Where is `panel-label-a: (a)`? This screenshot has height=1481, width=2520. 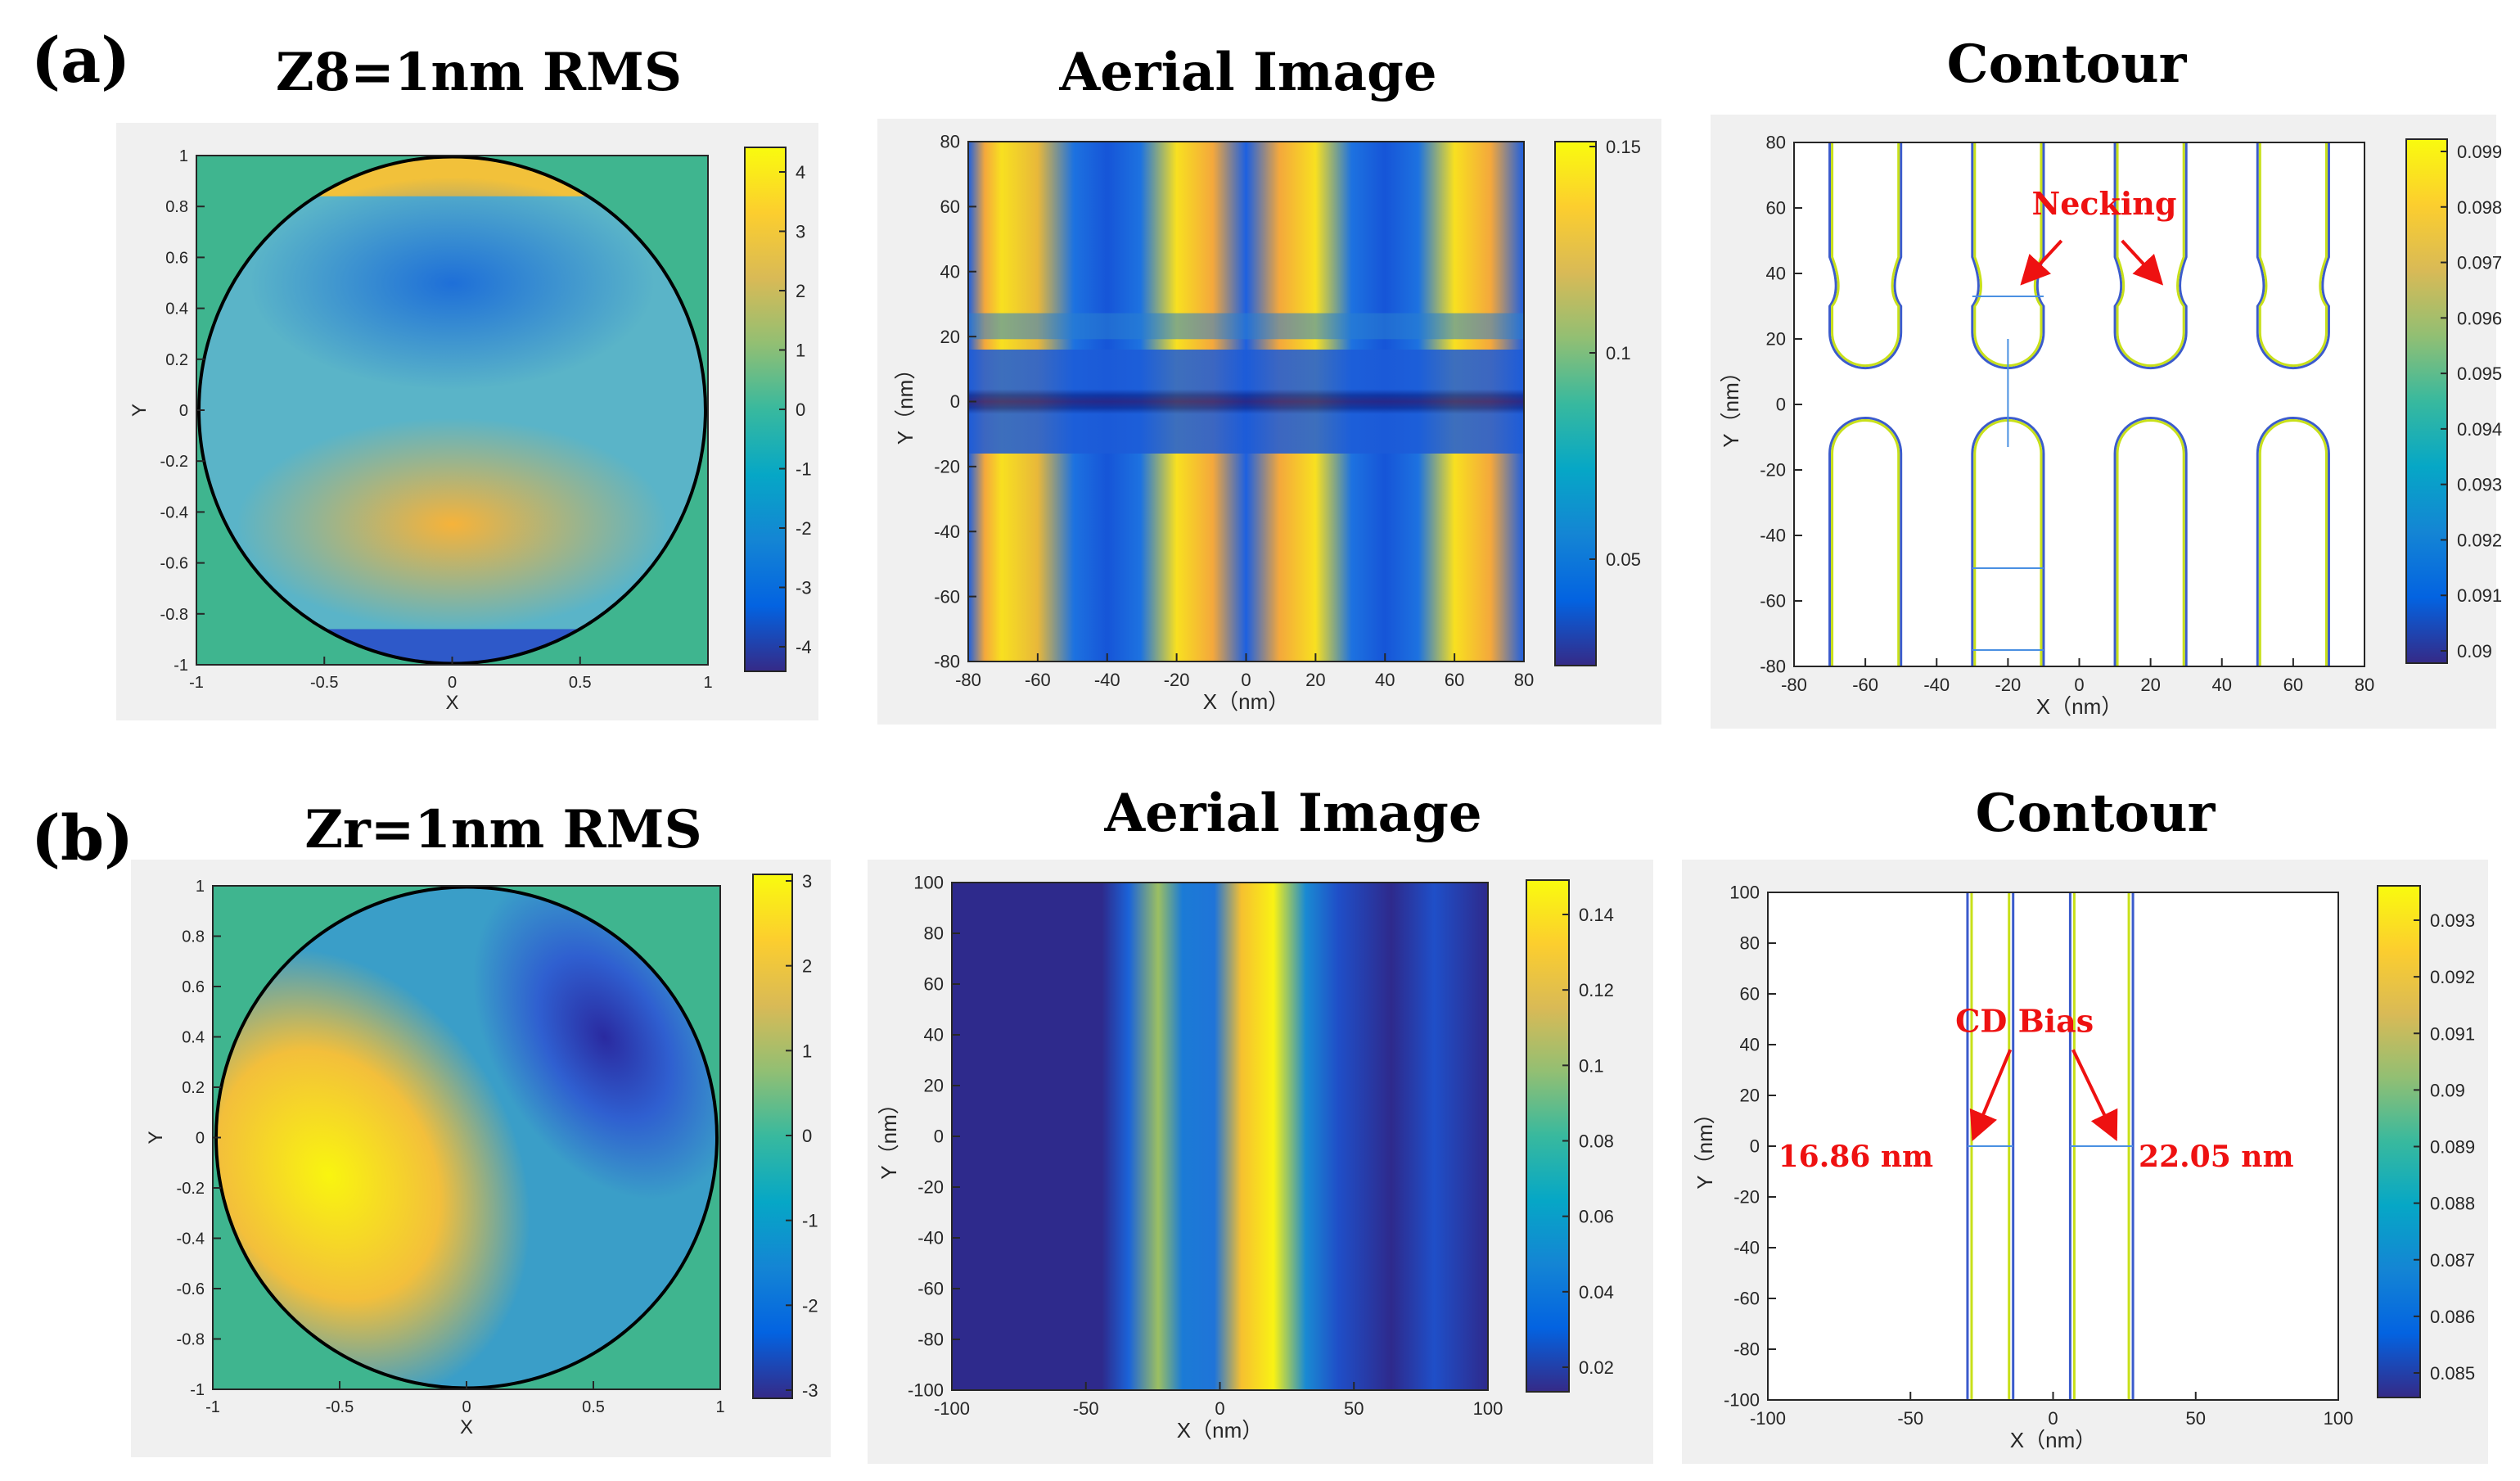
panel-label-a: (a) is located at coordinates (81, 61).